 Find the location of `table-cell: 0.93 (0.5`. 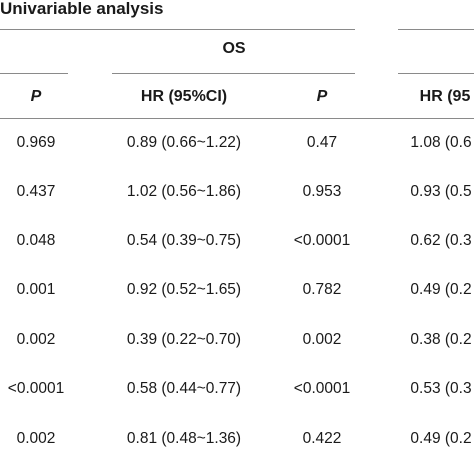

table-cell: 0.93 (0.5 is located at coordinates (441, 191).